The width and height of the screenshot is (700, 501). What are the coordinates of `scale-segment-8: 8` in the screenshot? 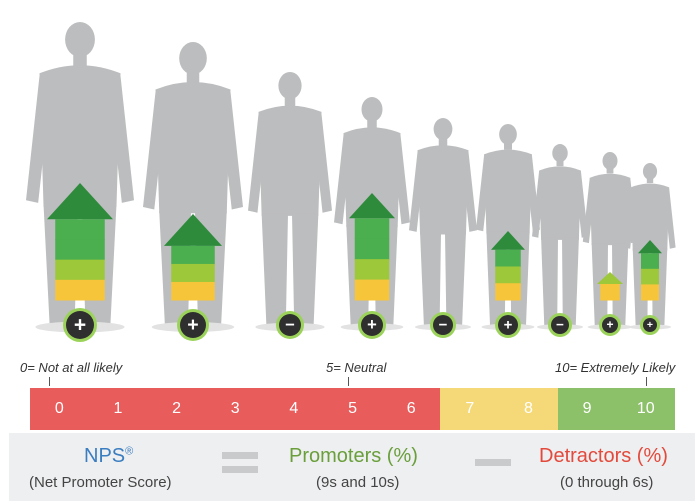 It's located at (528, 409).